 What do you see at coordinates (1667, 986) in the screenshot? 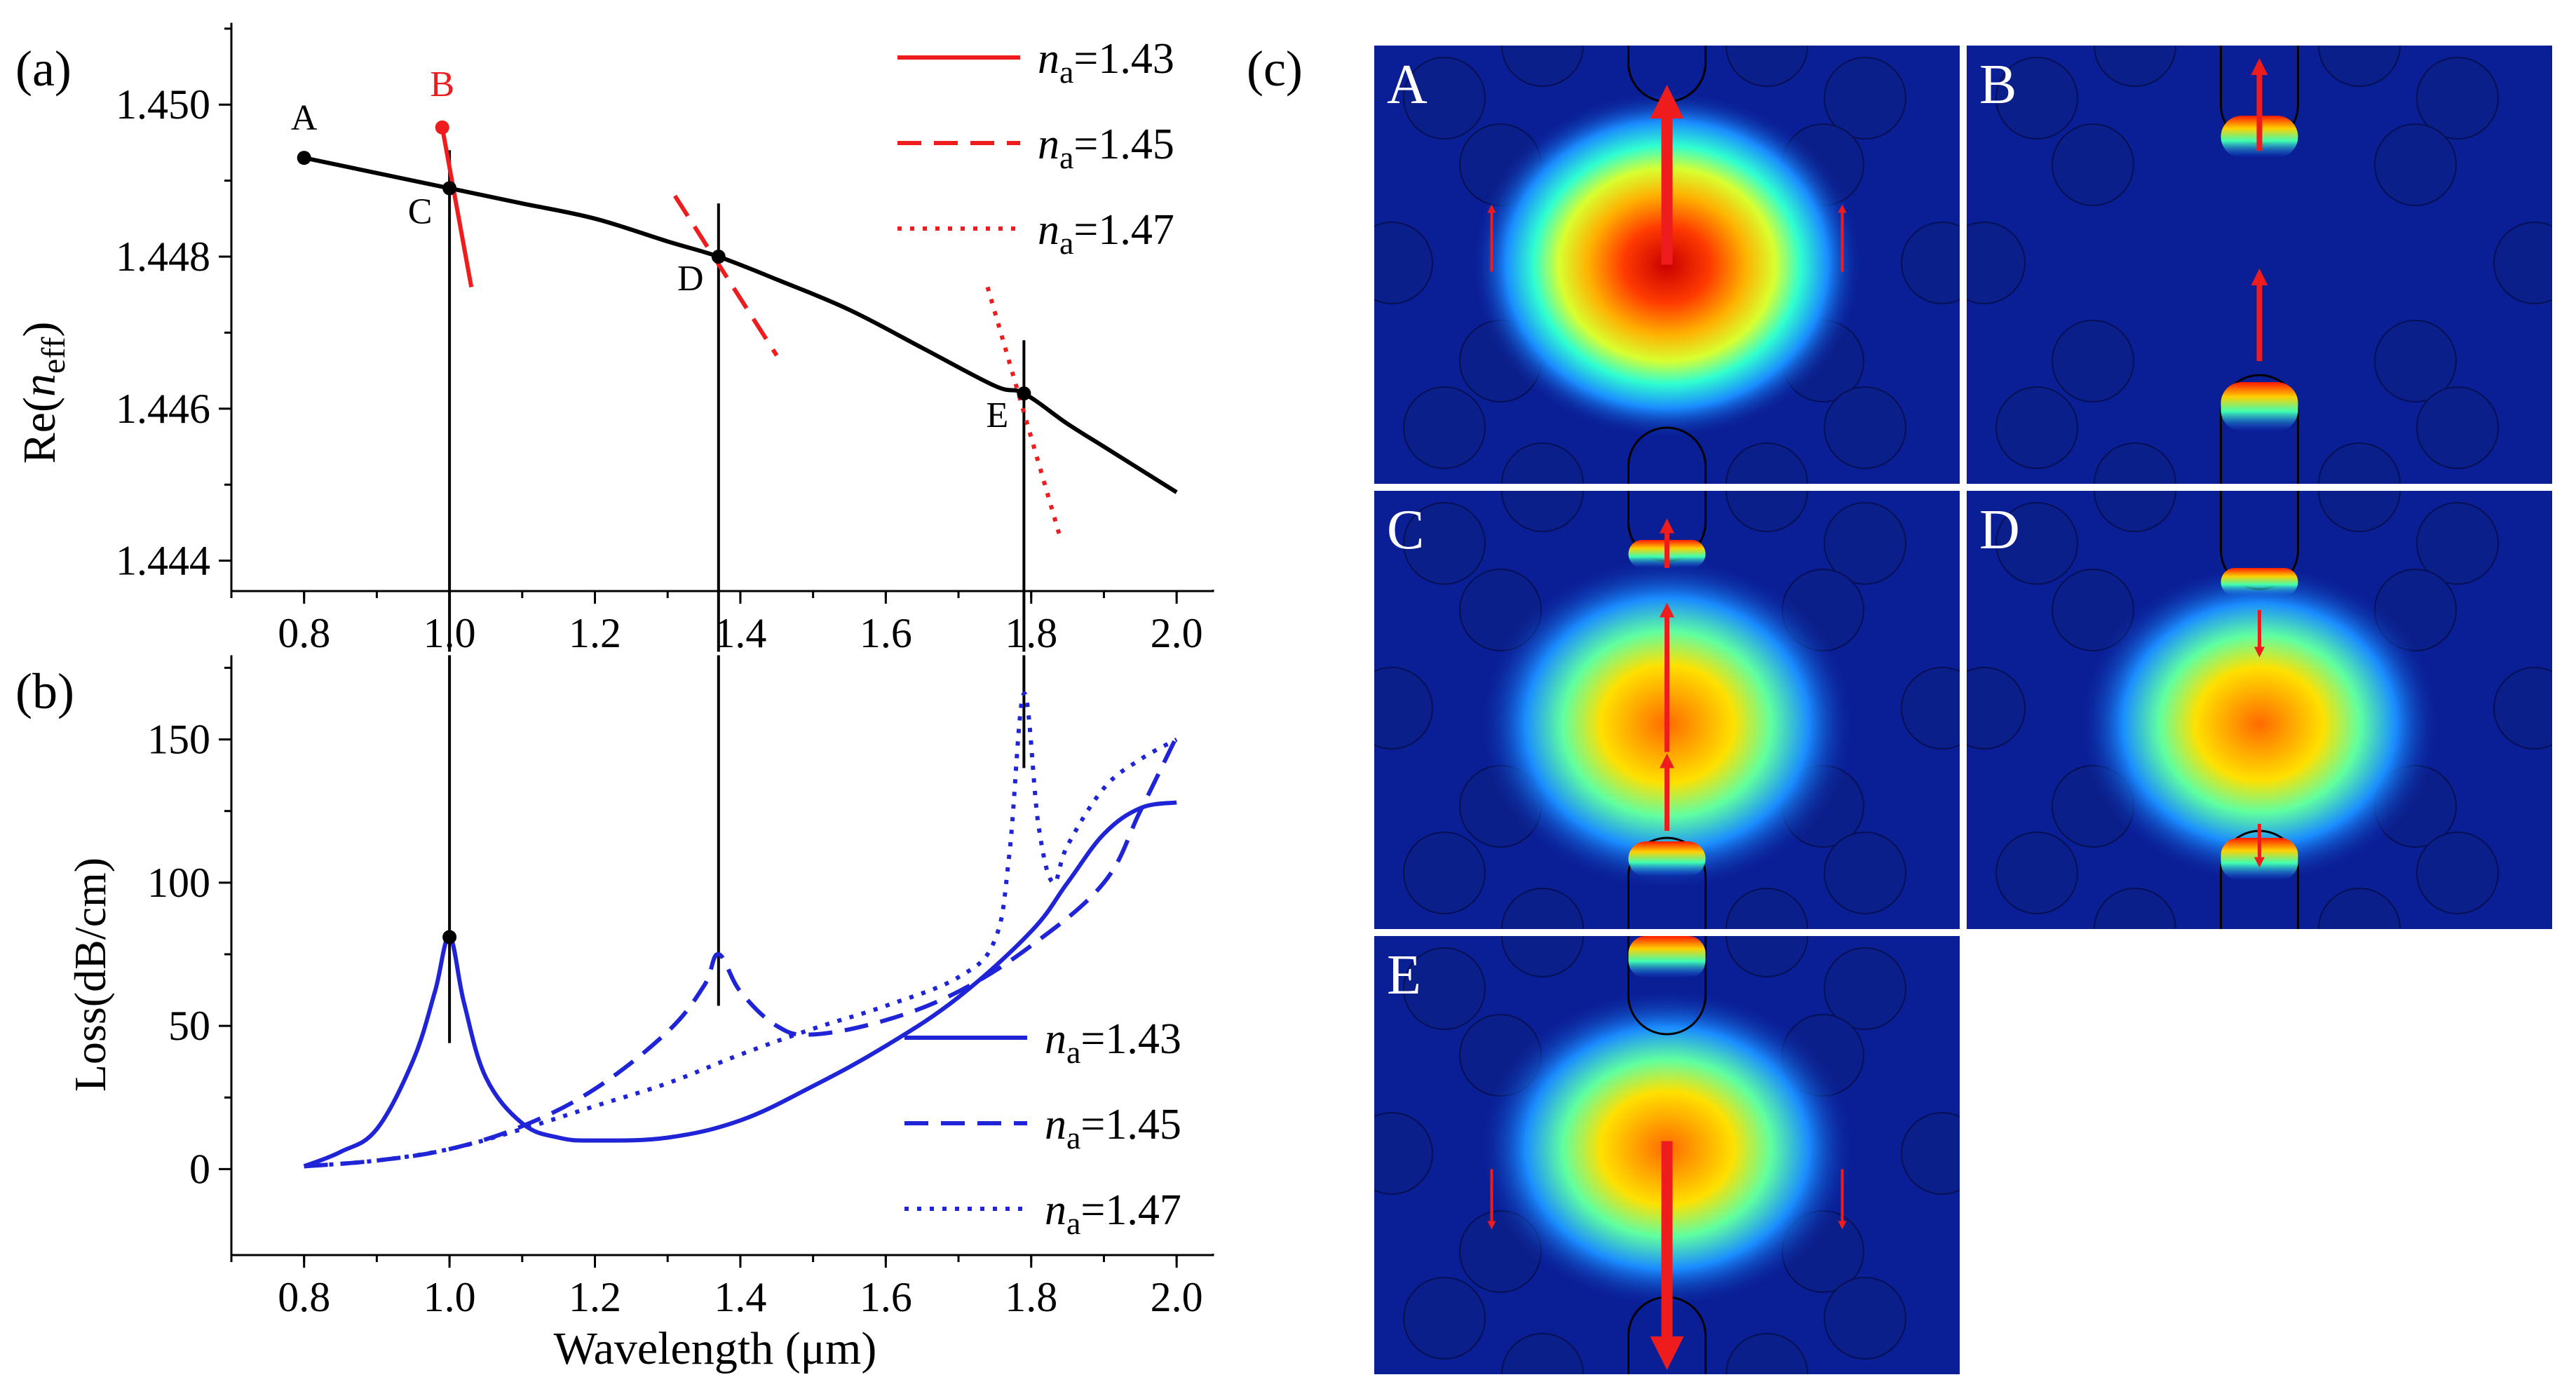
I see `channel-top` at bounding box center [1667, 986].